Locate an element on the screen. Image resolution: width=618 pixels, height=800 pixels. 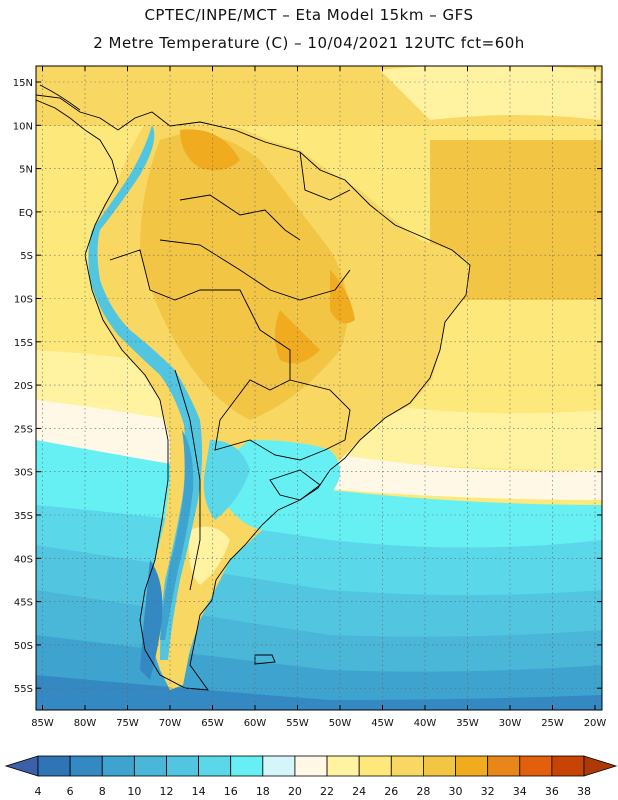
colorbar-tick-label: 26 is located at coordinates (391, 791).